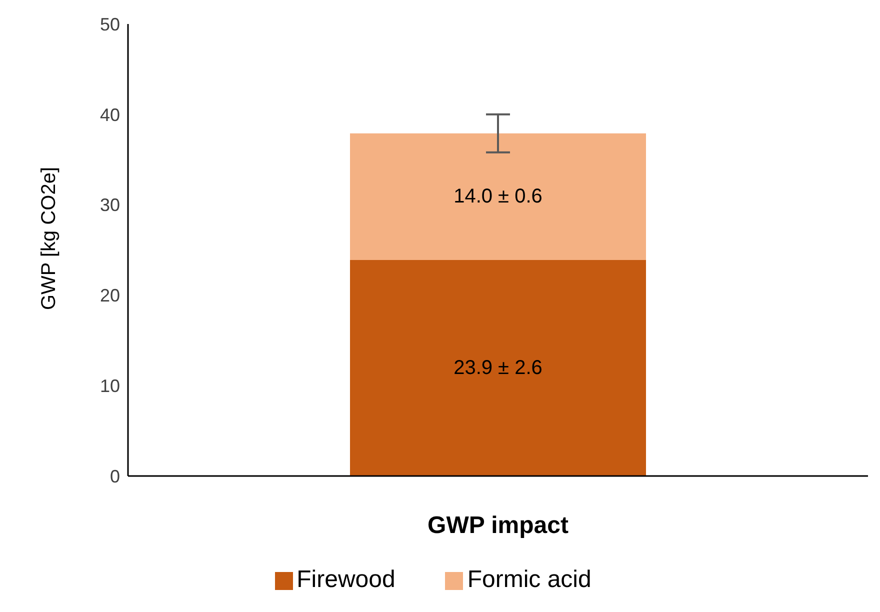 The width and height of the screenshot is (880, 612). I want to click on y-axis-title: GWP [kg CO2e], so click(49, 238).